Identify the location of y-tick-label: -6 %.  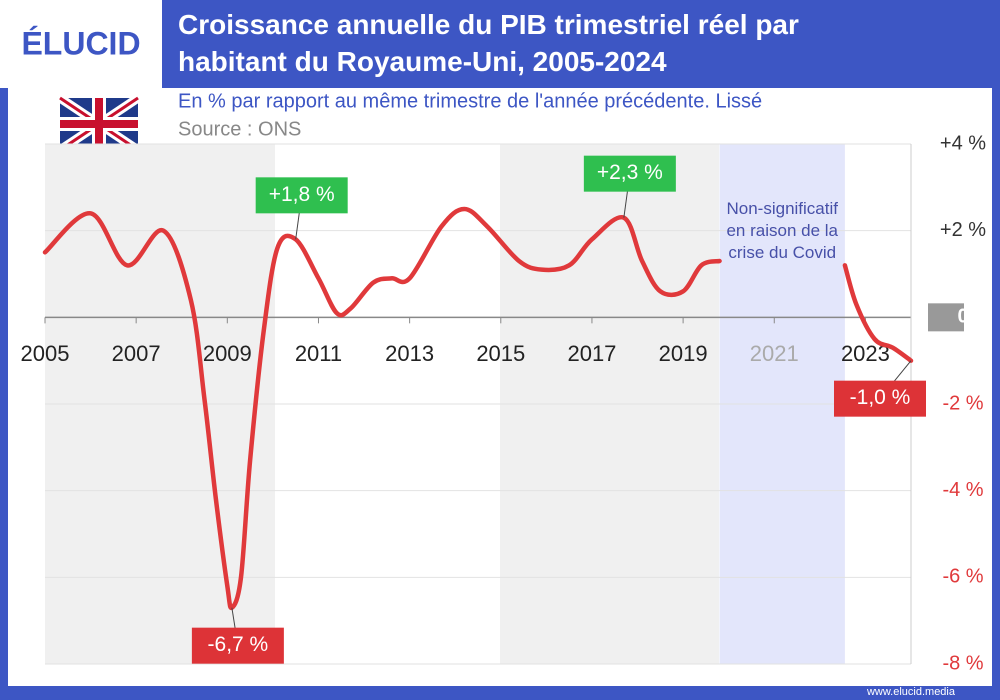
(962, 577).